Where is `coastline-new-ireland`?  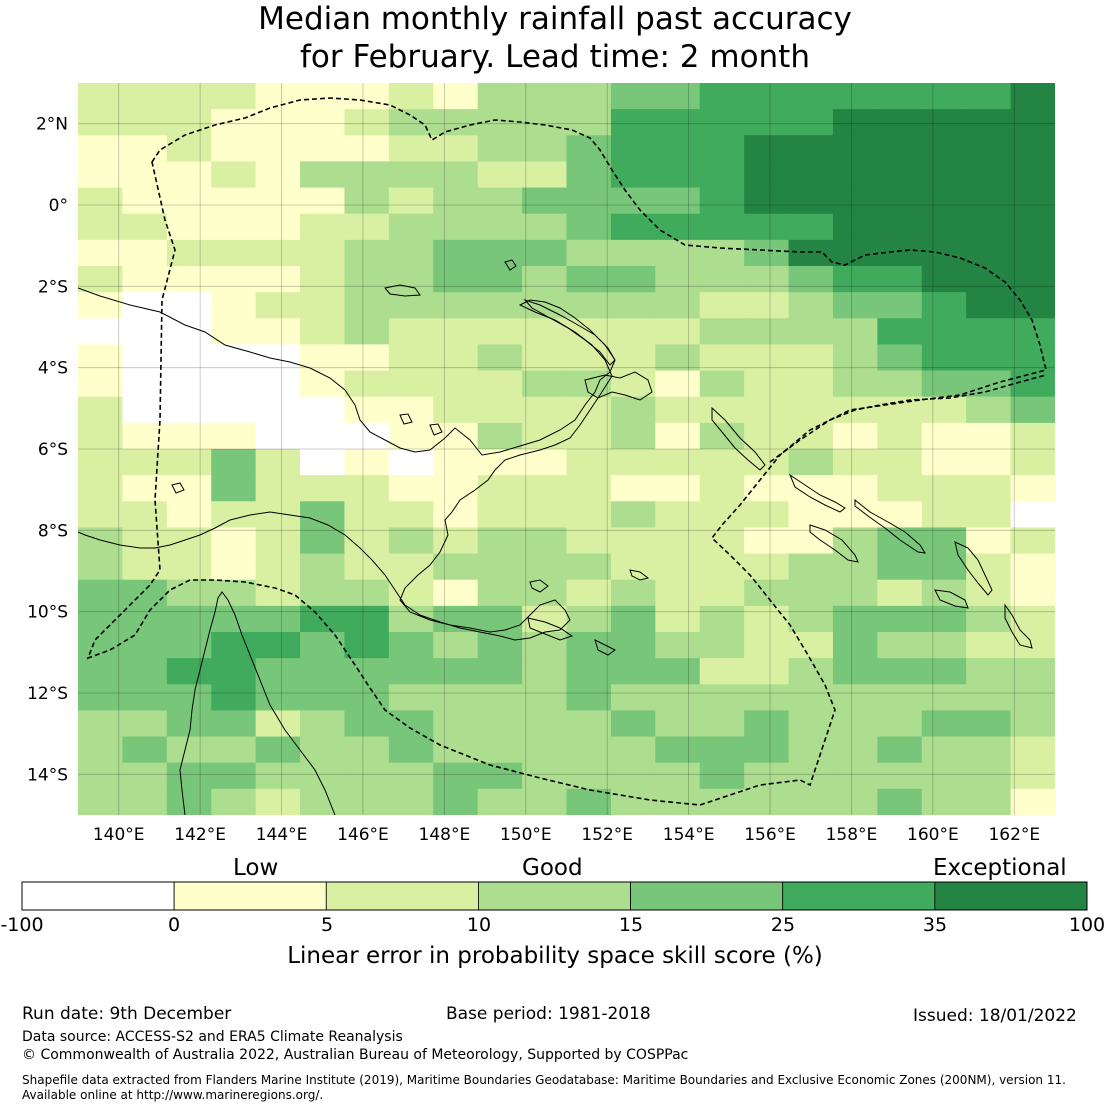 coastline-new-ireland is located at coordinates (569, 332).